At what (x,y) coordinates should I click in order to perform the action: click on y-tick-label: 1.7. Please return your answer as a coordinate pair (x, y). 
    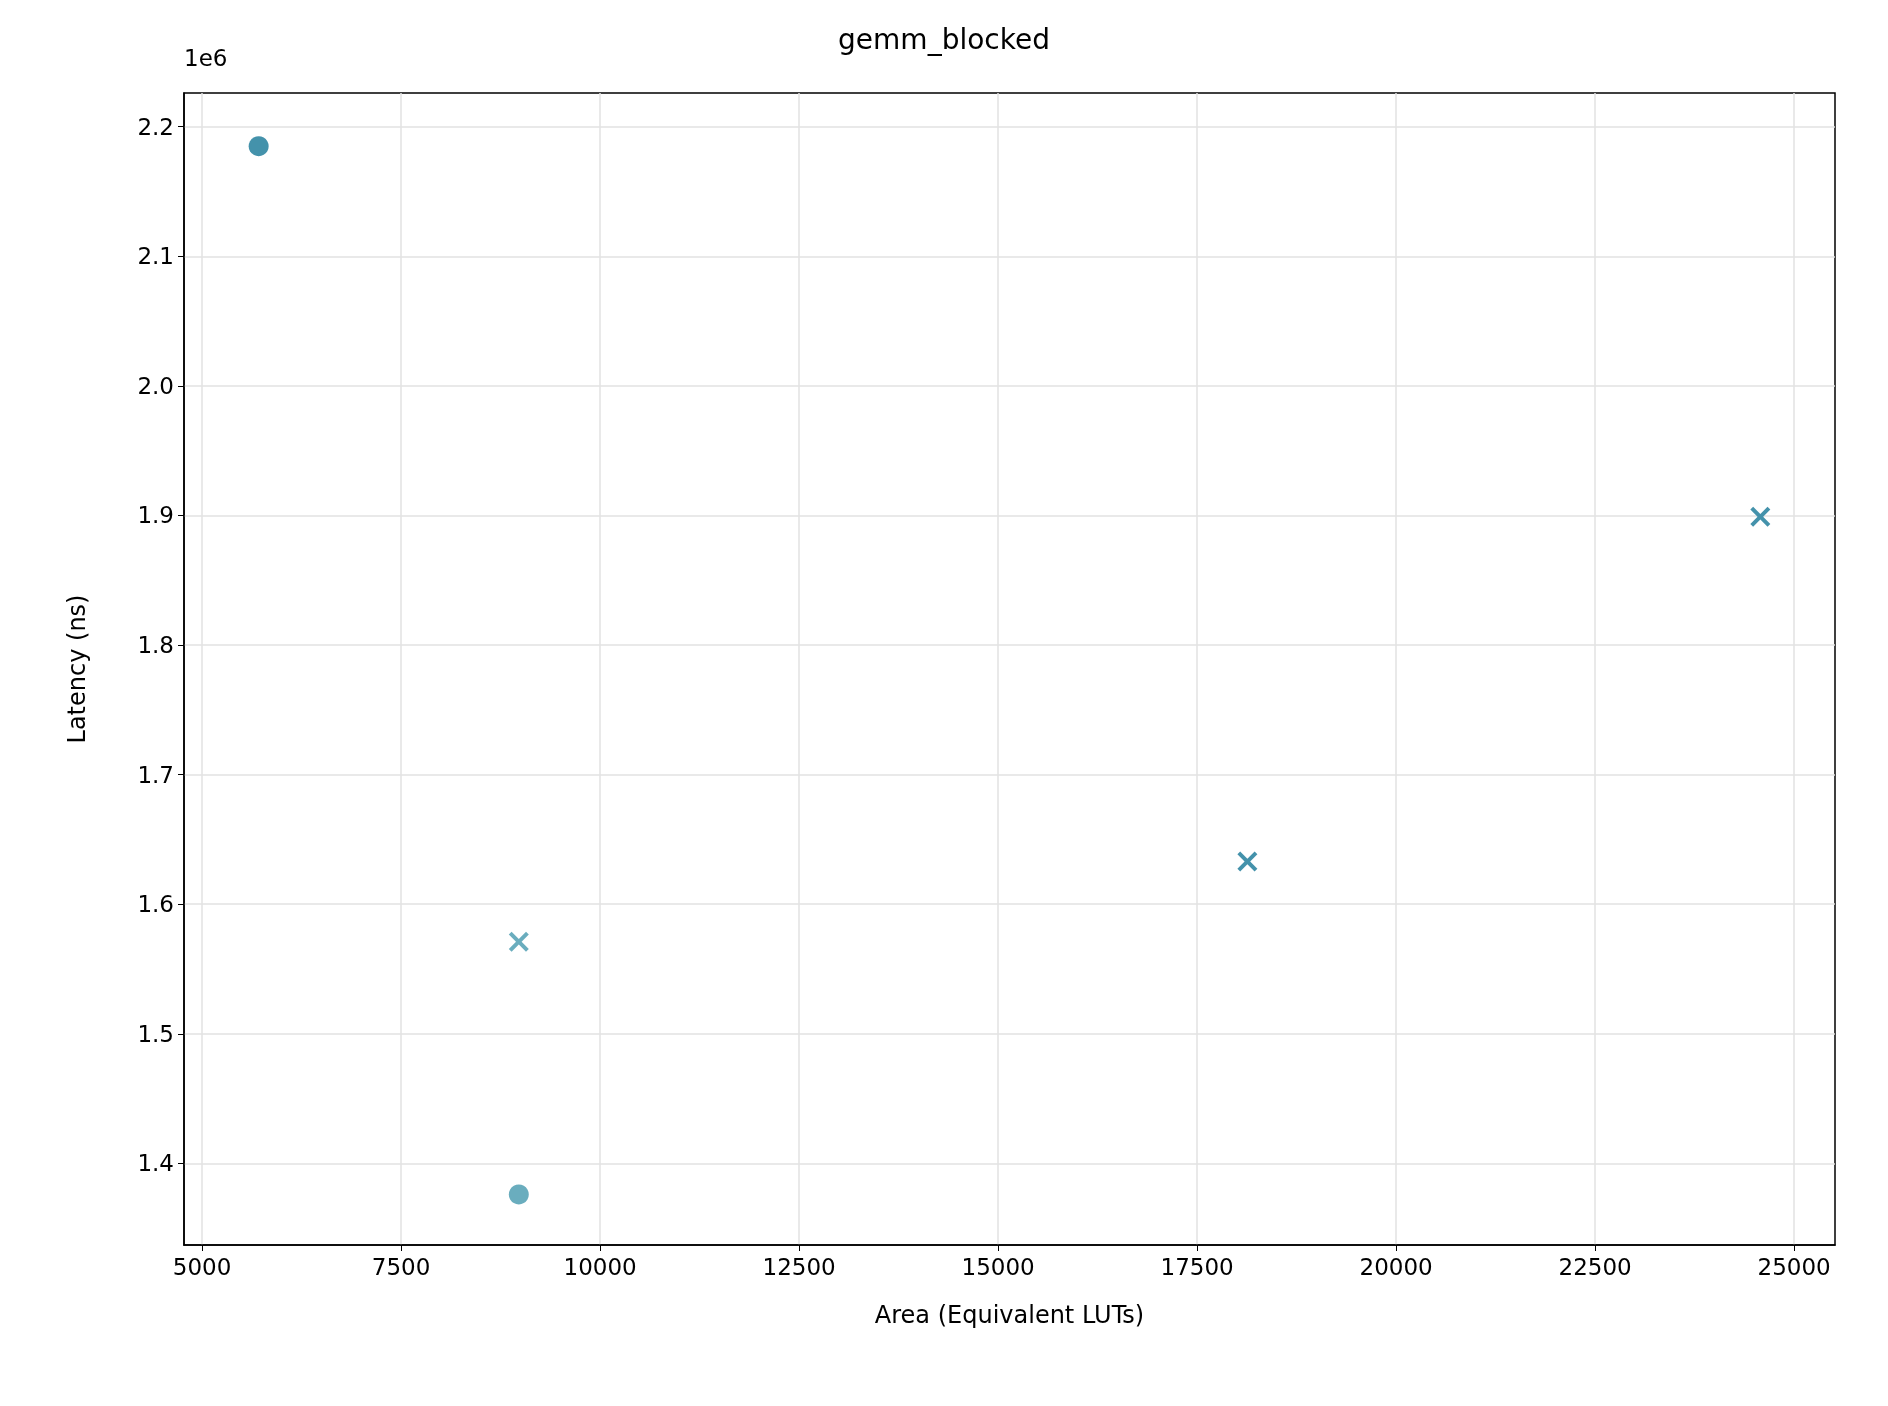
    Looking at the image, I should click on (155, 774).